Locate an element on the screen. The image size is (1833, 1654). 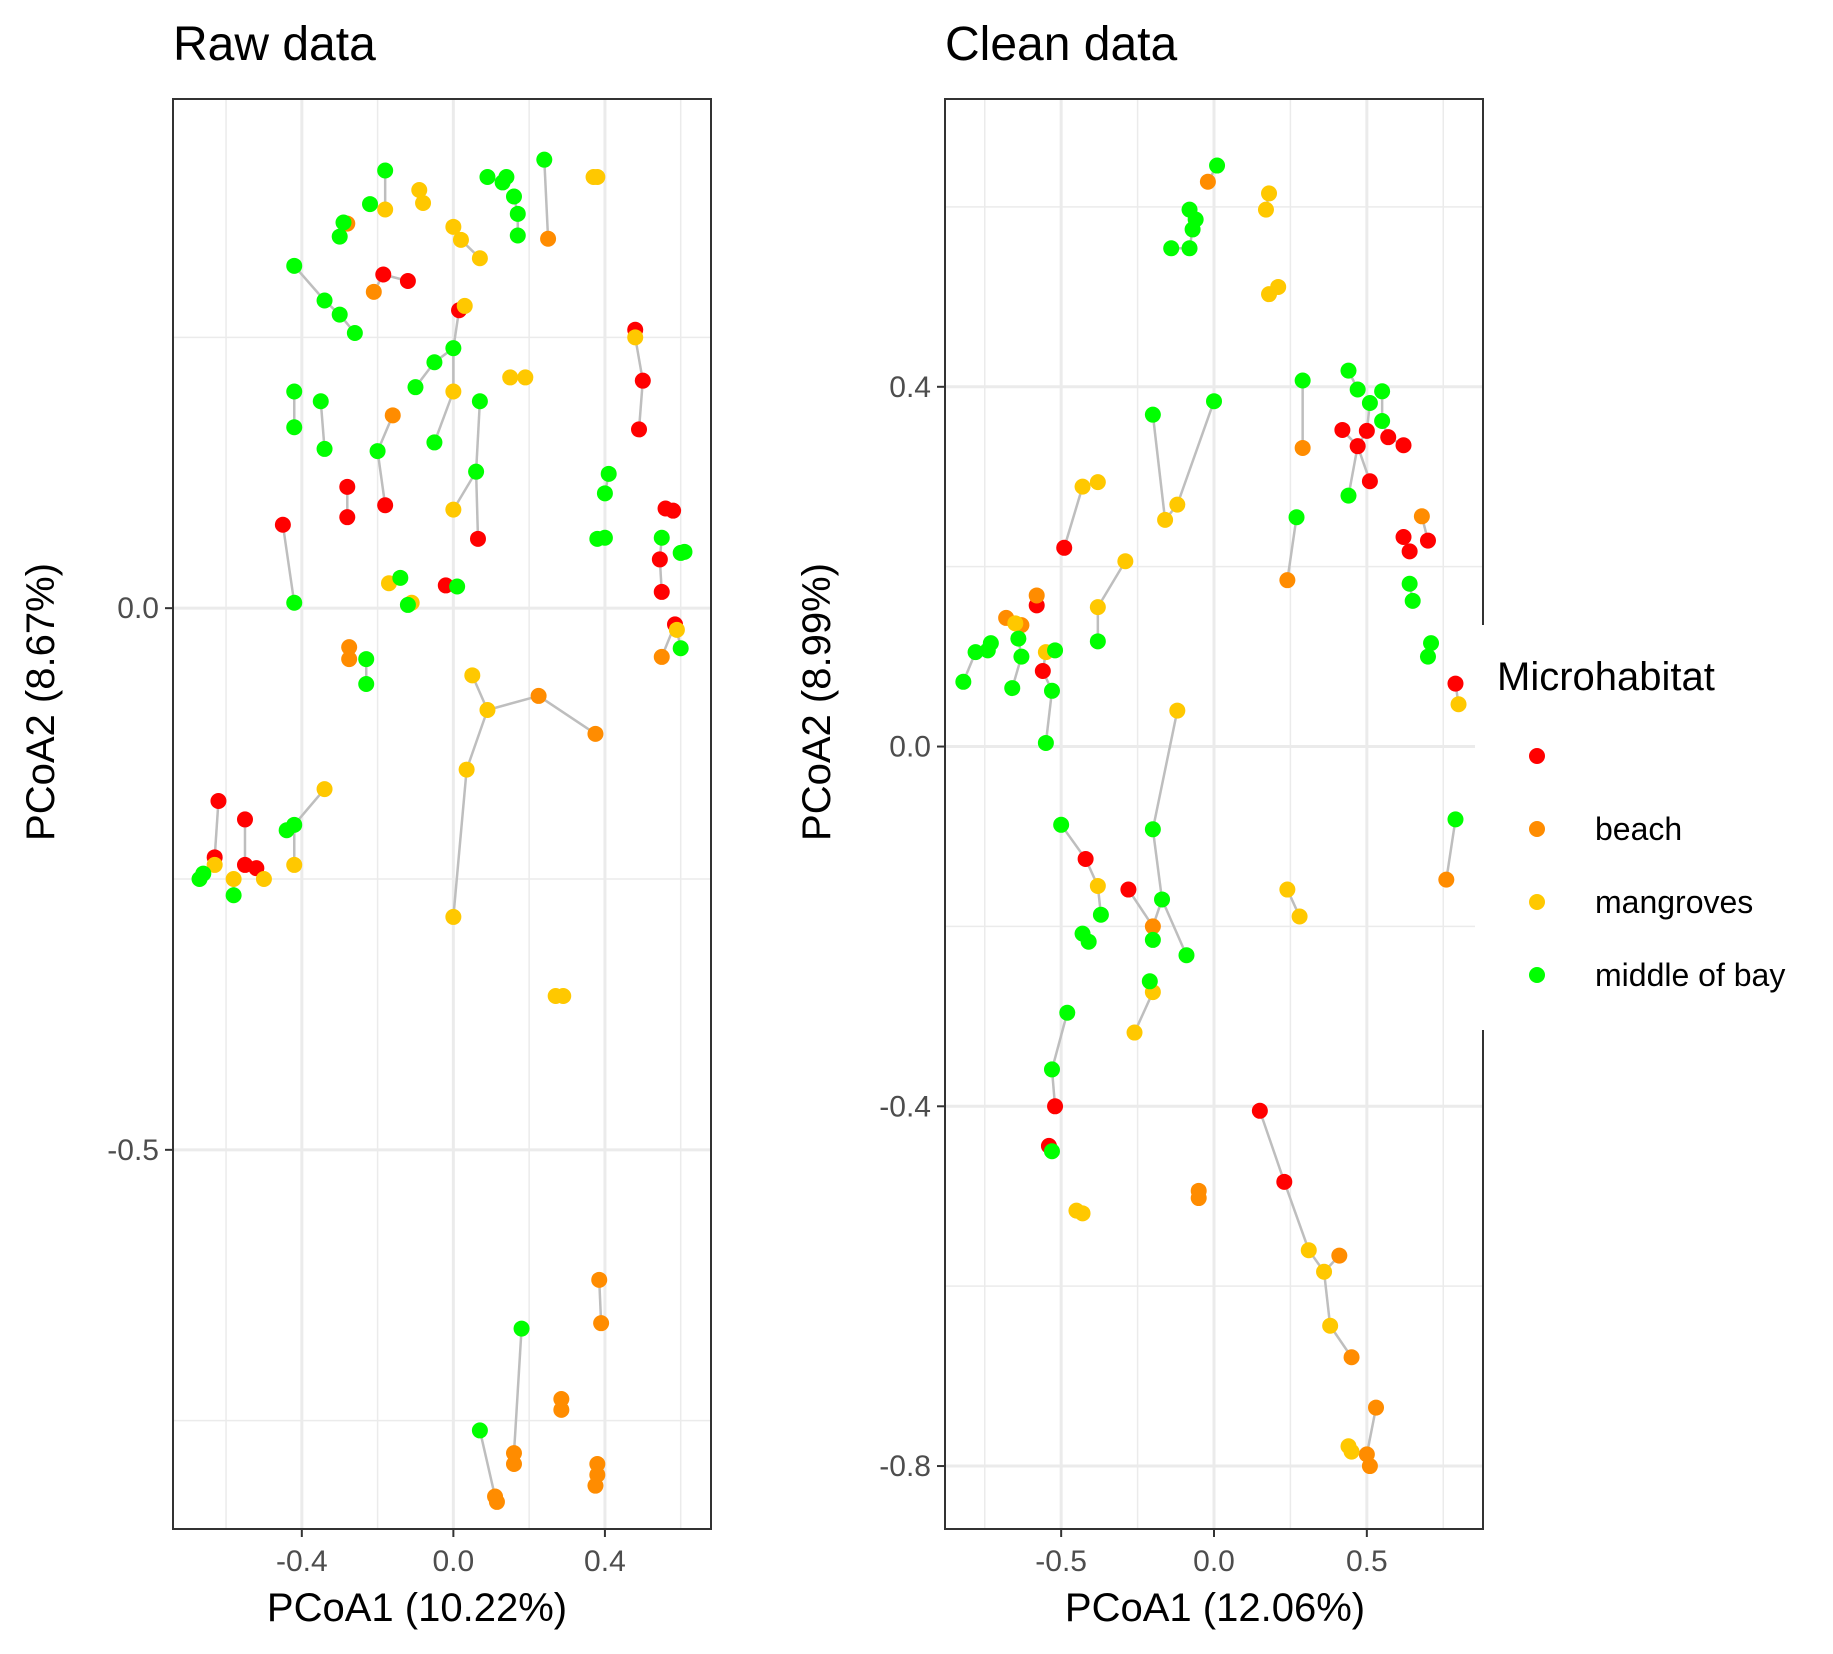
raw-data-title: Raw data is located at coordinates (274, 44).